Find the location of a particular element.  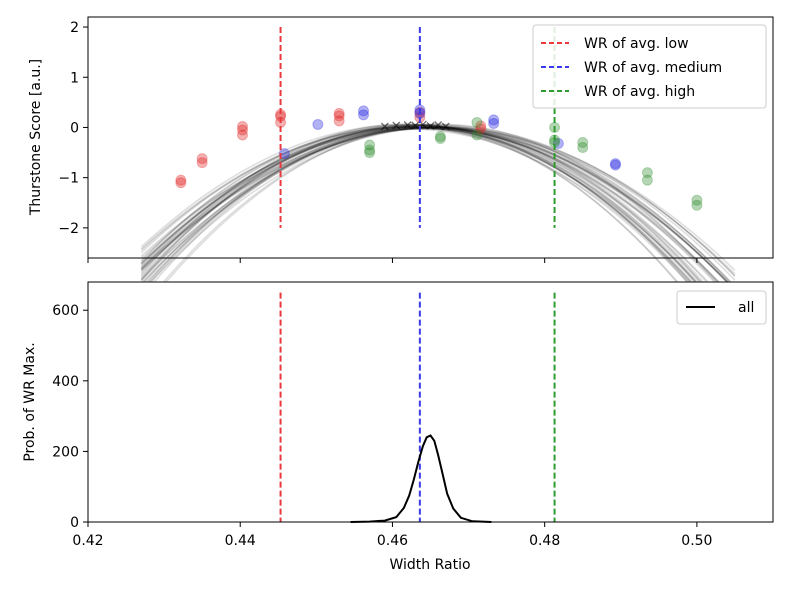

bottom-x-ticks: 0.42 0.44 0.46 0.48 0.50 is located at coordinates (392, 535).